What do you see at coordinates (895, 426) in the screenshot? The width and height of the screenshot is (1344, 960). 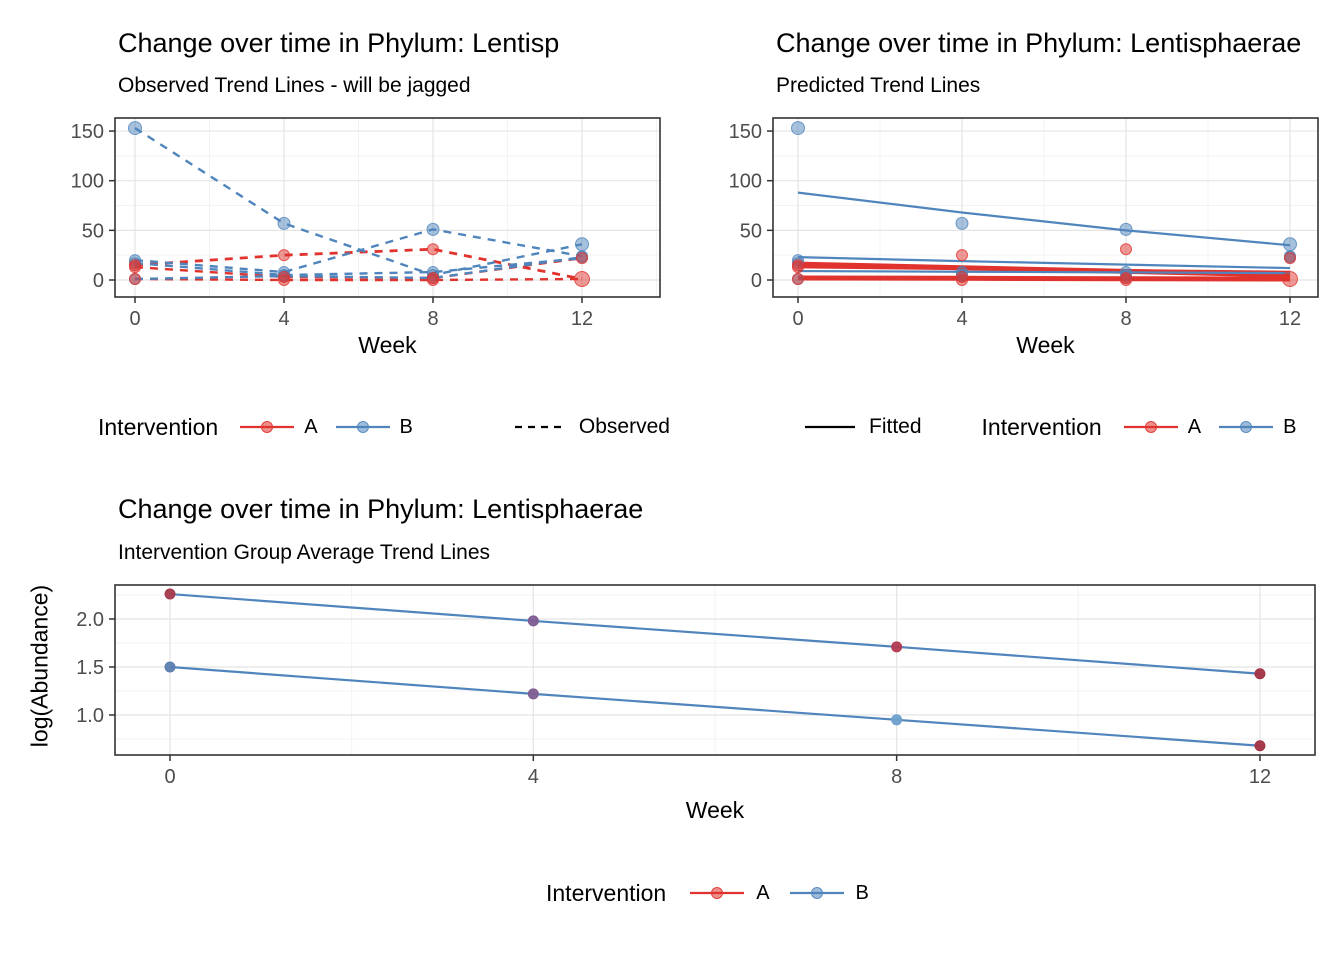 I see `legend-label-fitted: Fitted` at bounding box center [895, 426].